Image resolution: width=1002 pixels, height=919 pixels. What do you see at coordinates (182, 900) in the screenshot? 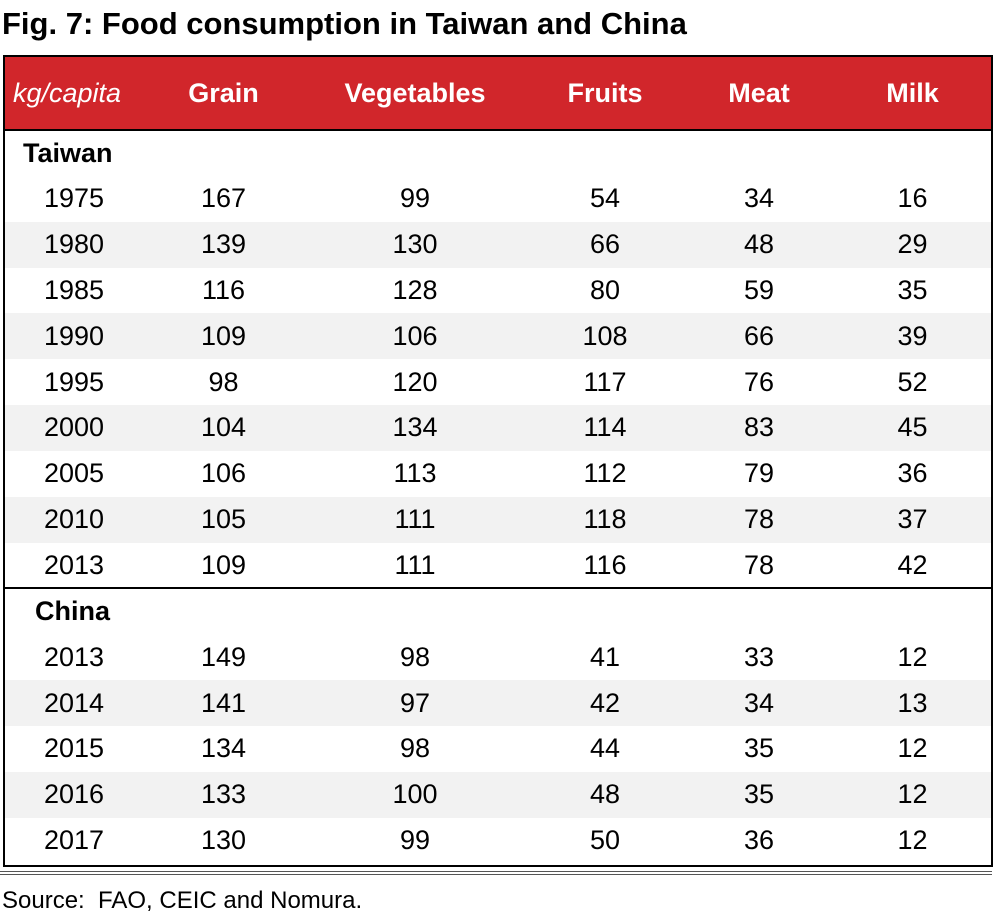
I see `source-note: Source: FAO, CEIC and Nomura.` at bounding box center [182, 900].